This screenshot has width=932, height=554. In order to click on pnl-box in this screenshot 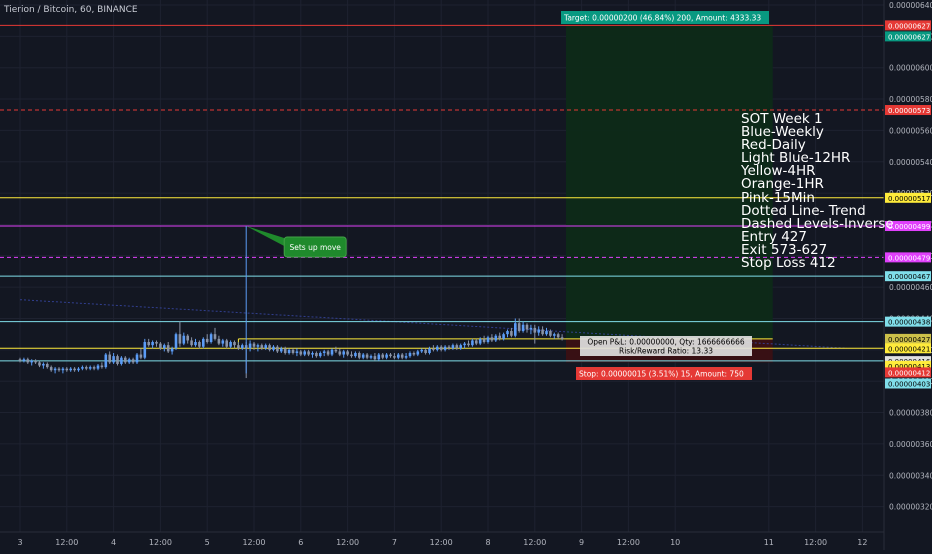, I will do `click(666, 346)`.